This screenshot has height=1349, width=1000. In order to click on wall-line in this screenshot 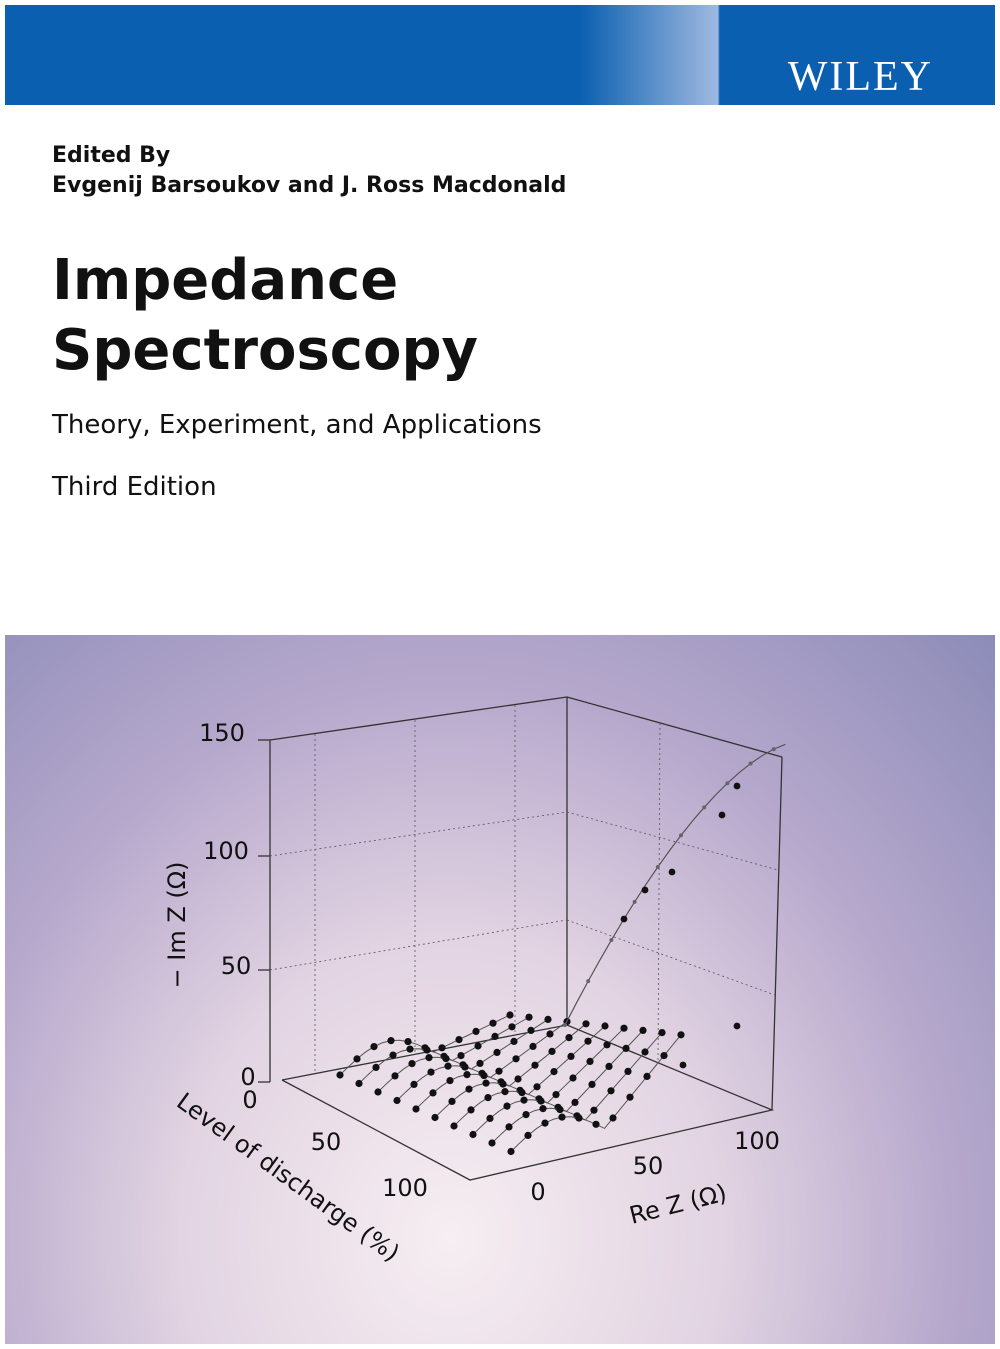, I will do `click(675, 884)`.